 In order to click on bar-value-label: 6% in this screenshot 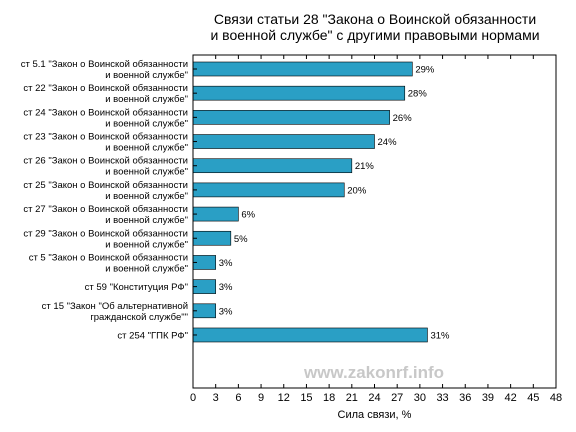, I will do `click(248, 215)`.